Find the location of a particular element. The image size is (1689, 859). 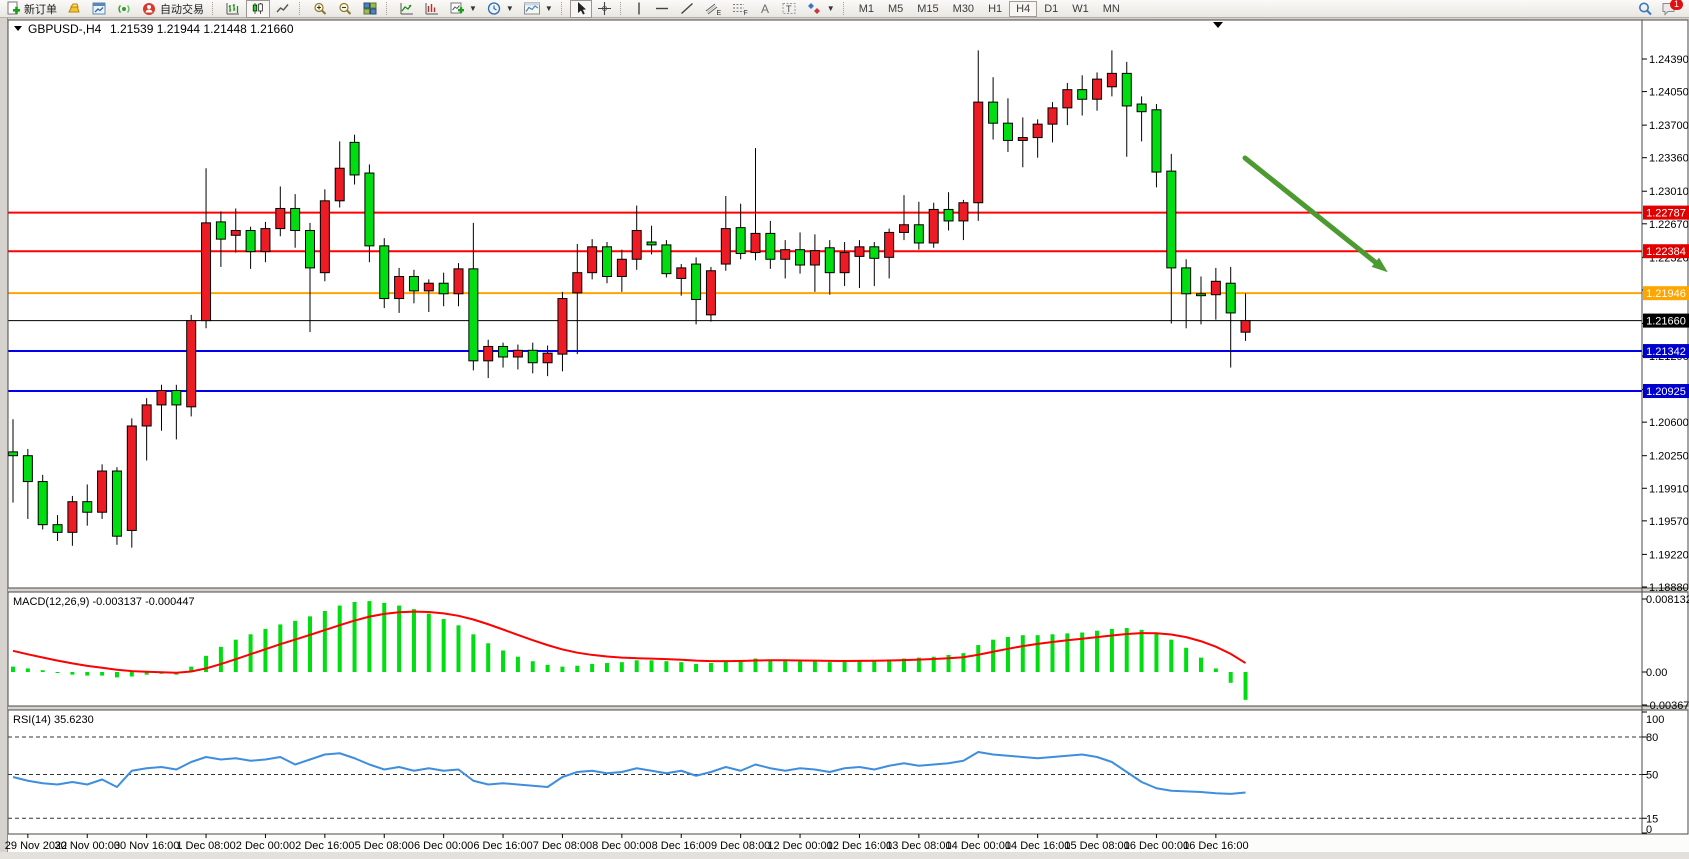

time-tick-label: 16 Dec 16:00 is located at coordinates (1215, 846).